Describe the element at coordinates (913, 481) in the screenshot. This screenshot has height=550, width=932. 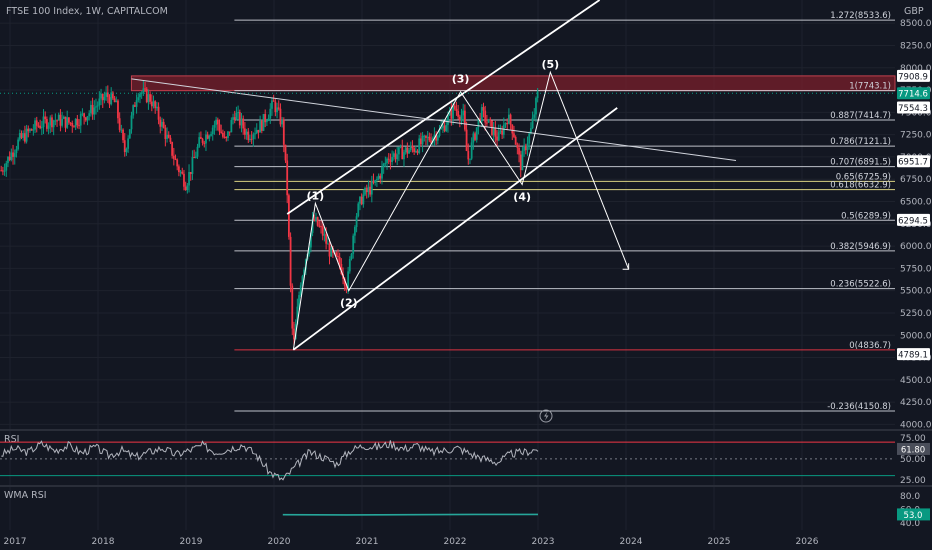
I see `rsi-tick-label: 25.00` at that location.